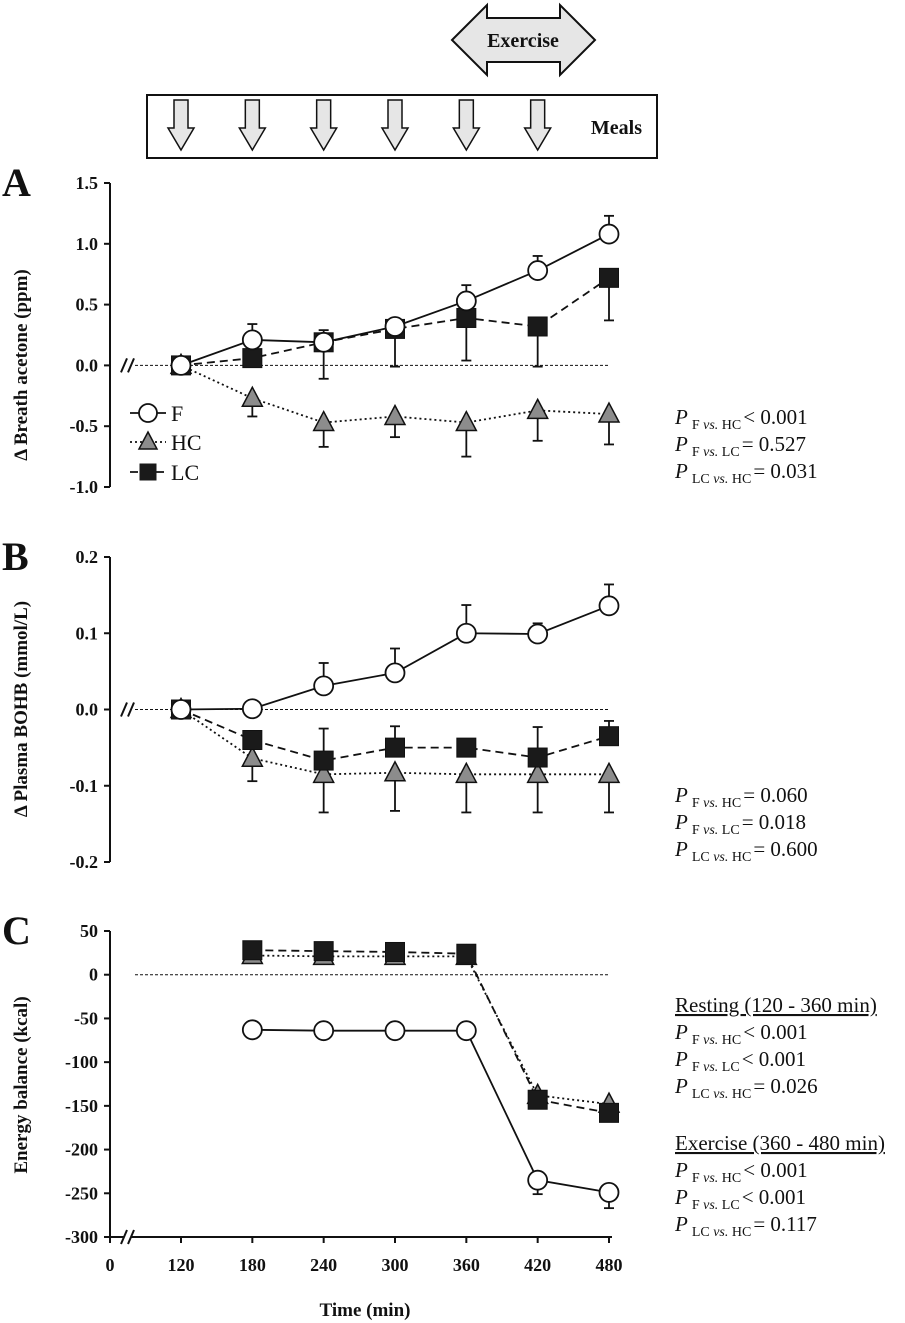  Describe the element at coordinates (148, 472) in the screenshot. I see `legend-marker-lc` at that location.